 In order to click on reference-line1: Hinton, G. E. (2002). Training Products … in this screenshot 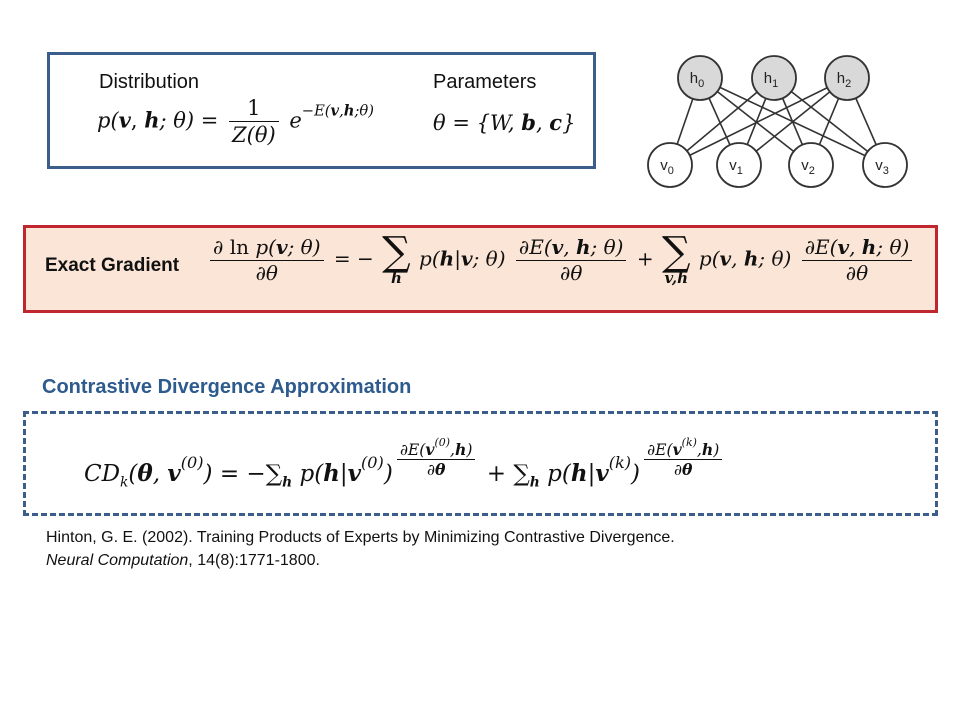, I will do `click(360, 537)`.